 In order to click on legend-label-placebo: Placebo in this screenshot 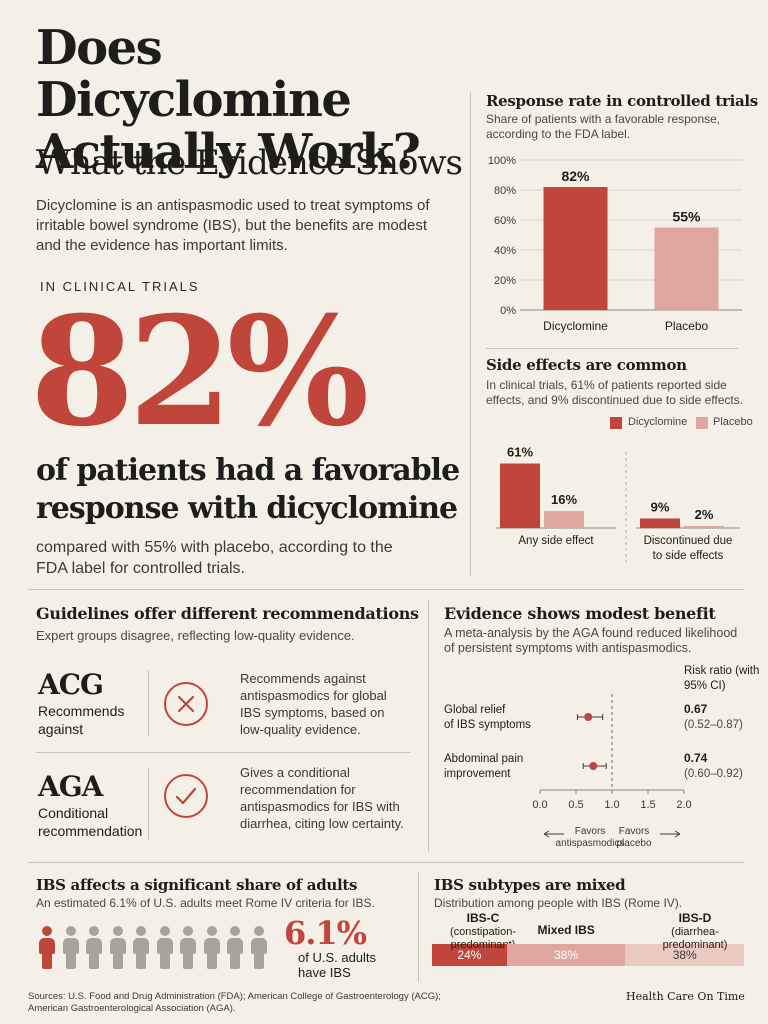, I will do `click(733, 422)`.